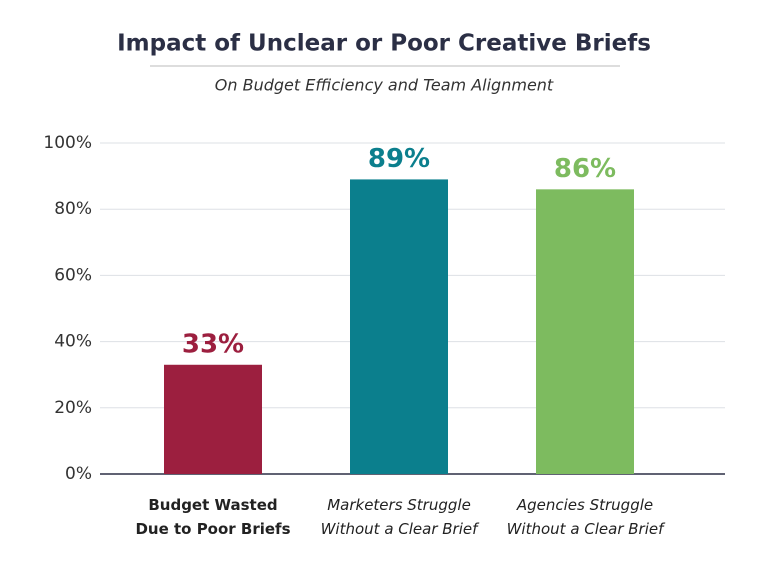  What do you see at coordinates (73, 275) in the screenshot?
I see `y-tick-label: 60%` at bounding box center [73, 275].